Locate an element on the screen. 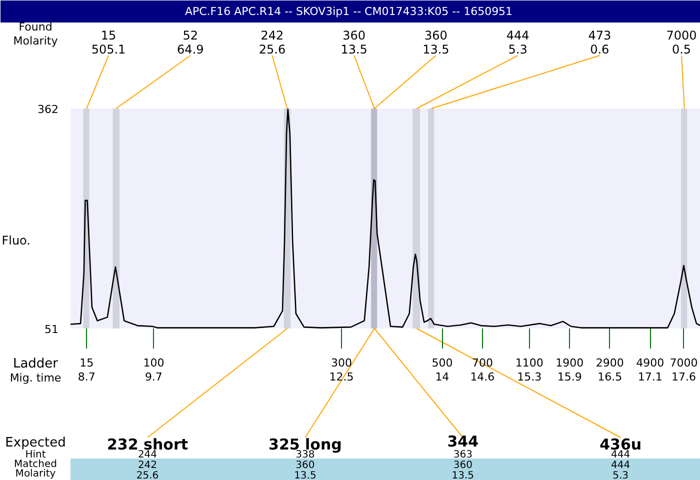  text: Expected is located at coordinates (35, 443).